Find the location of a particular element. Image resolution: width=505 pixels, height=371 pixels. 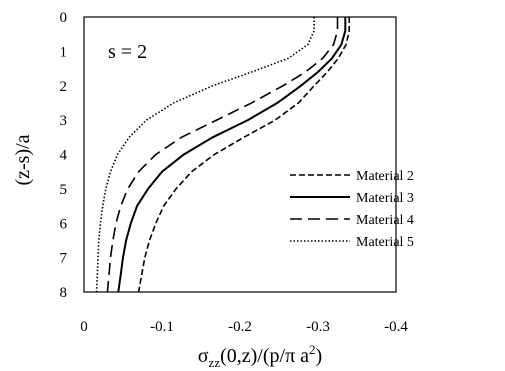

y-tick-labels: 0 1 2 3 4 5 6 7 8 is located at coordinates (64, 155).